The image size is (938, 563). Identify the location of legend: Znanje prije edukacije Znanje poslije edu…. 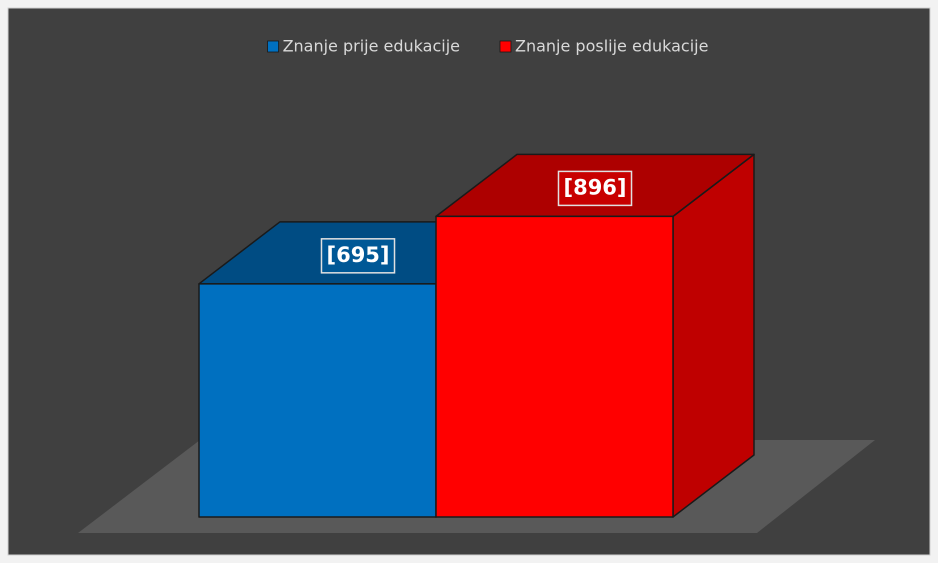
(487, 46).